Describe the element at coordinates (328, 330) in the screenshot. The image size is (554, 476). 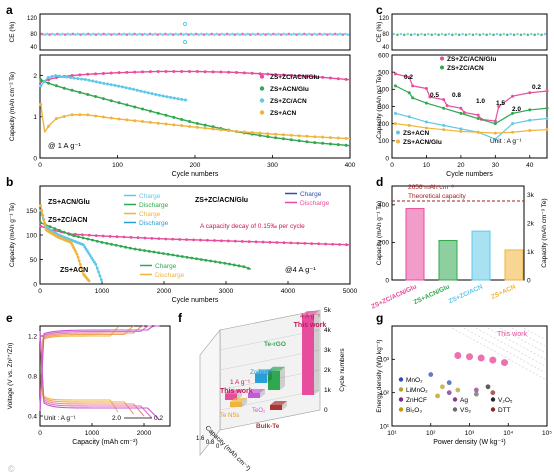
I see `panel-f-ztick-label: 4k` at that location.